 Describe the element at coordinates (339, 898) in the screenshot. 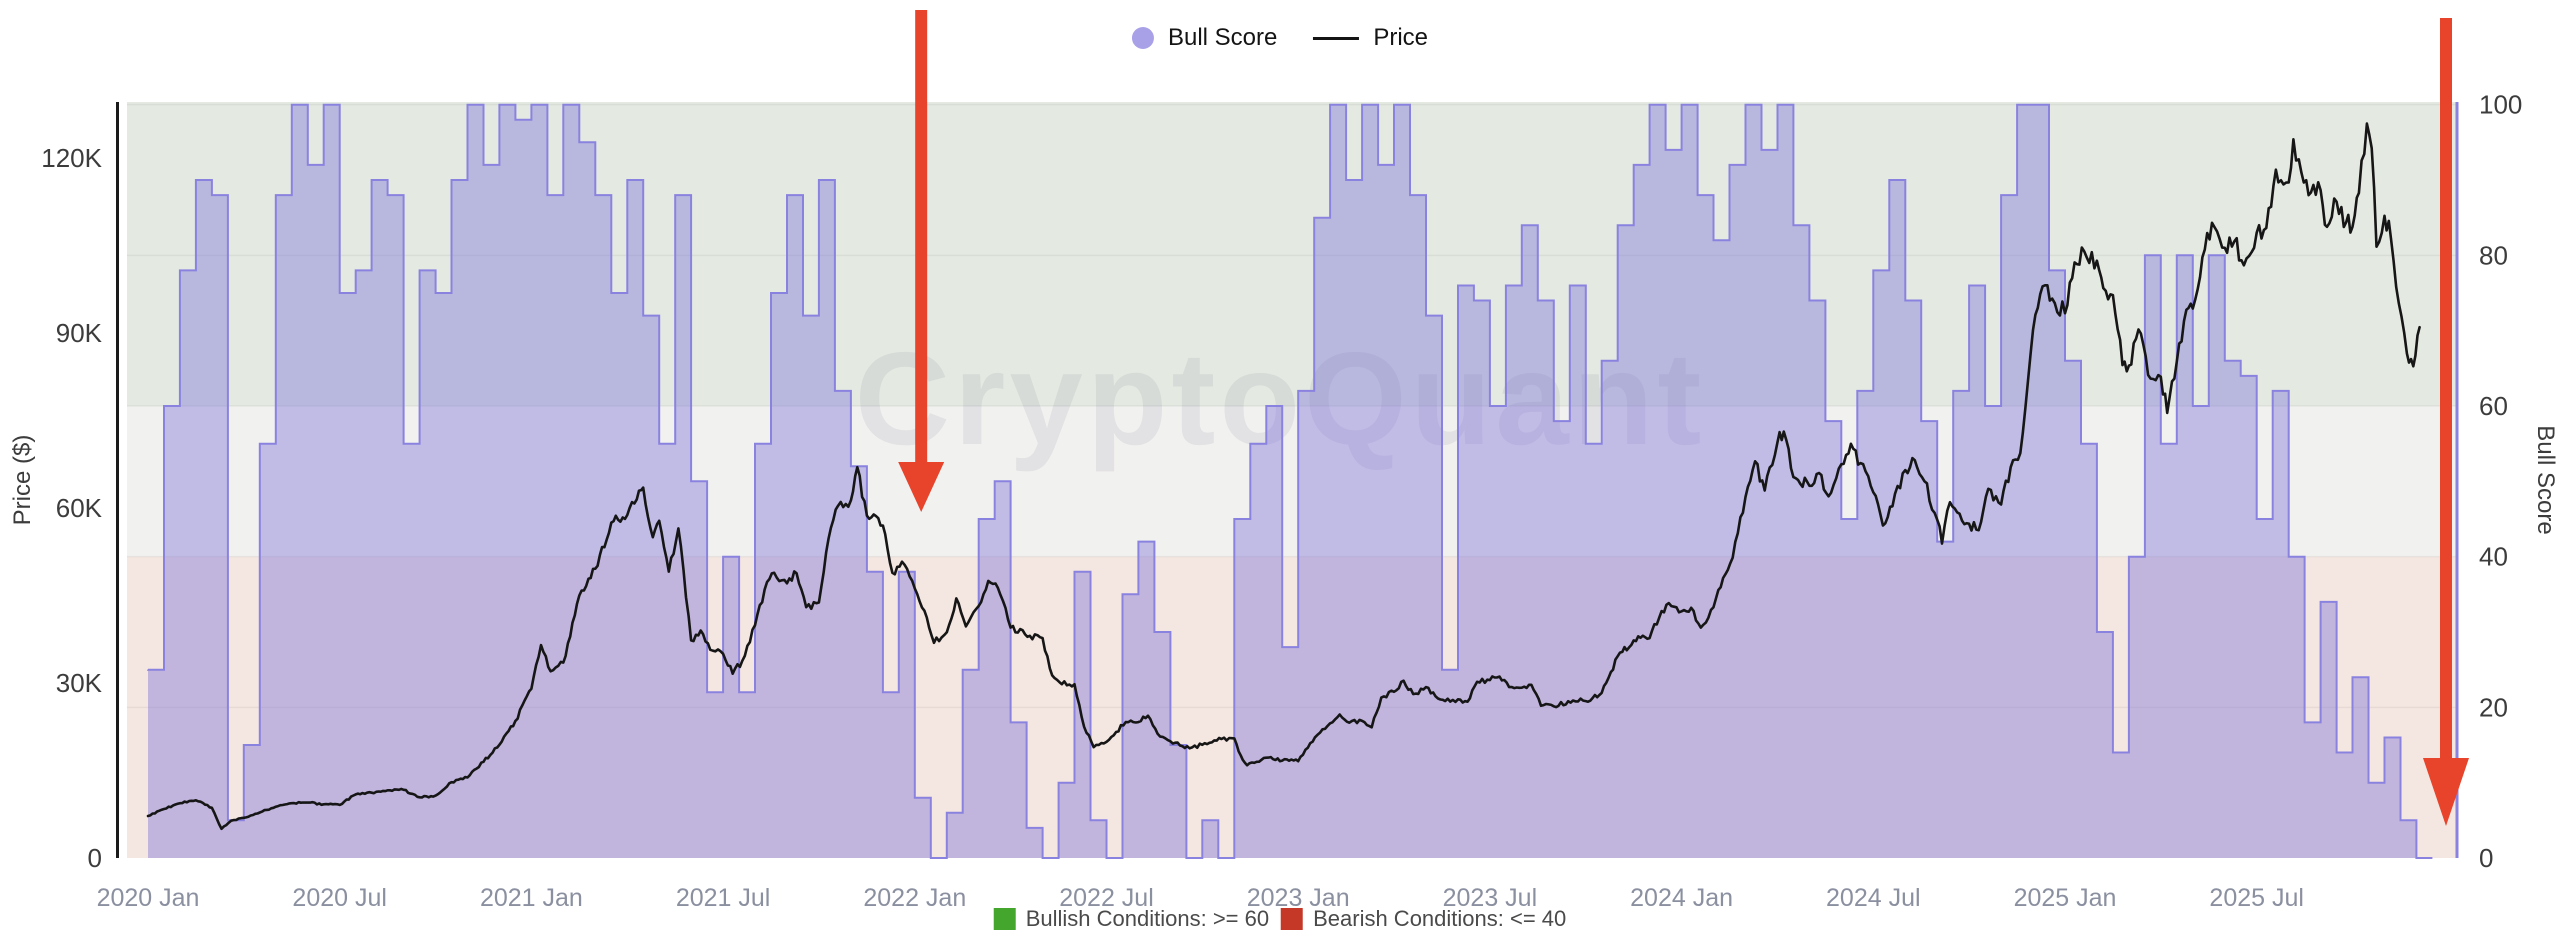

I see `svg-text: 2020 Jul` at that location.